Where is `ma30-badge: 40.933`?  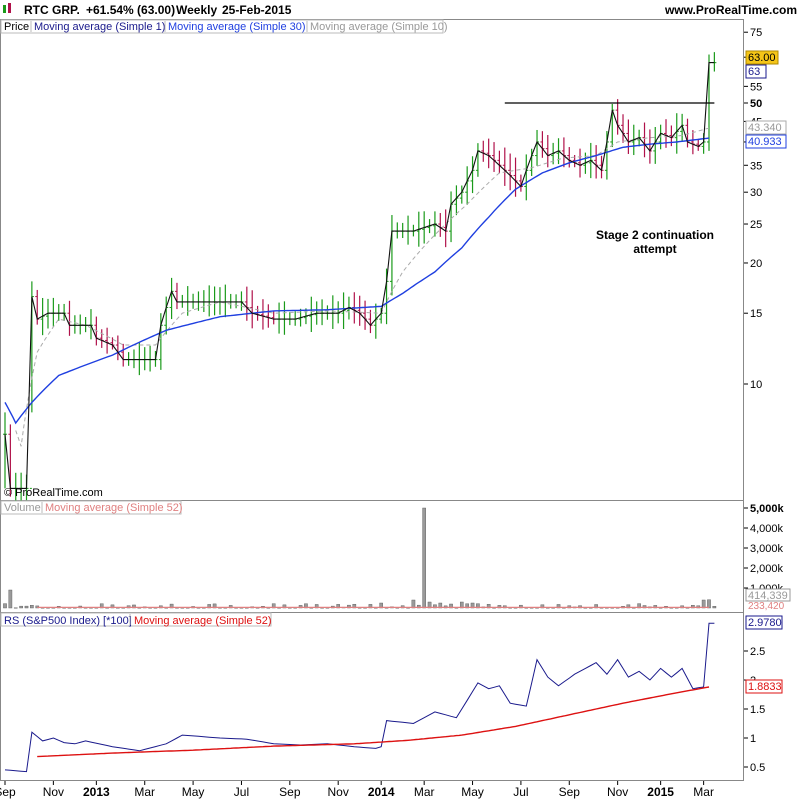 ma30-badge: 40.933 is located at coordinates (765, 142).